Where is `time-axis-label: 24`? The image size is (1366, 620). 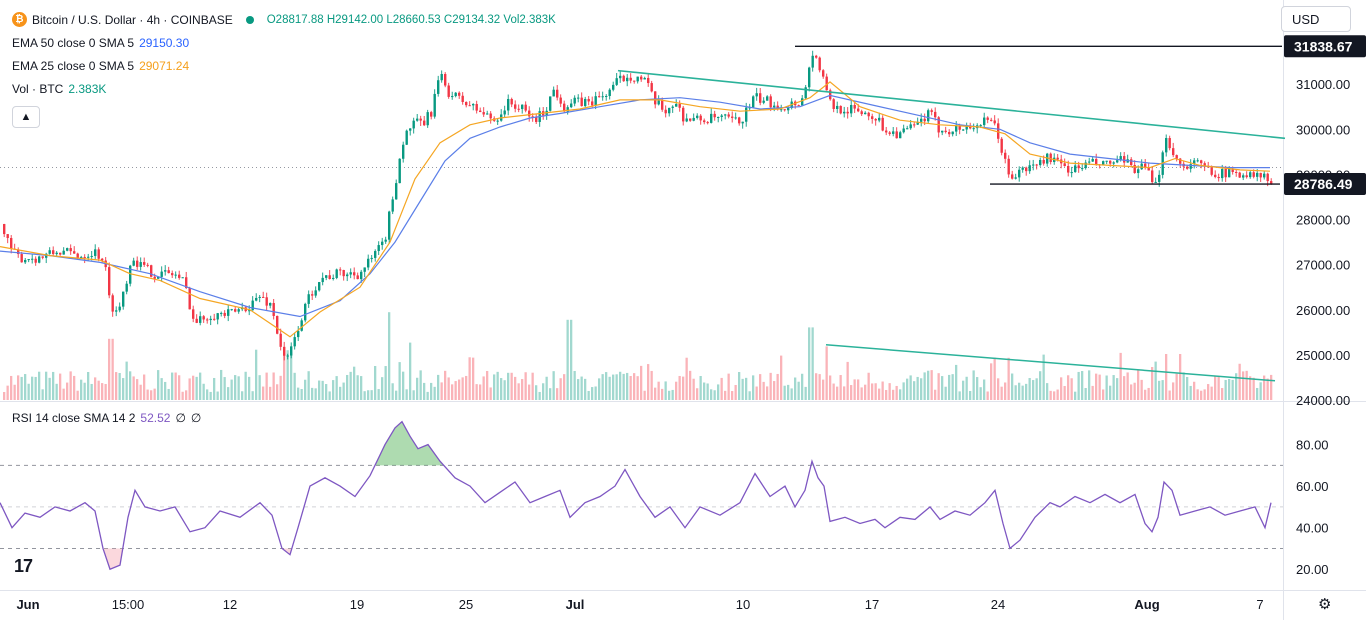 time-axis-label: 24 is located at coordinates (998, 604).